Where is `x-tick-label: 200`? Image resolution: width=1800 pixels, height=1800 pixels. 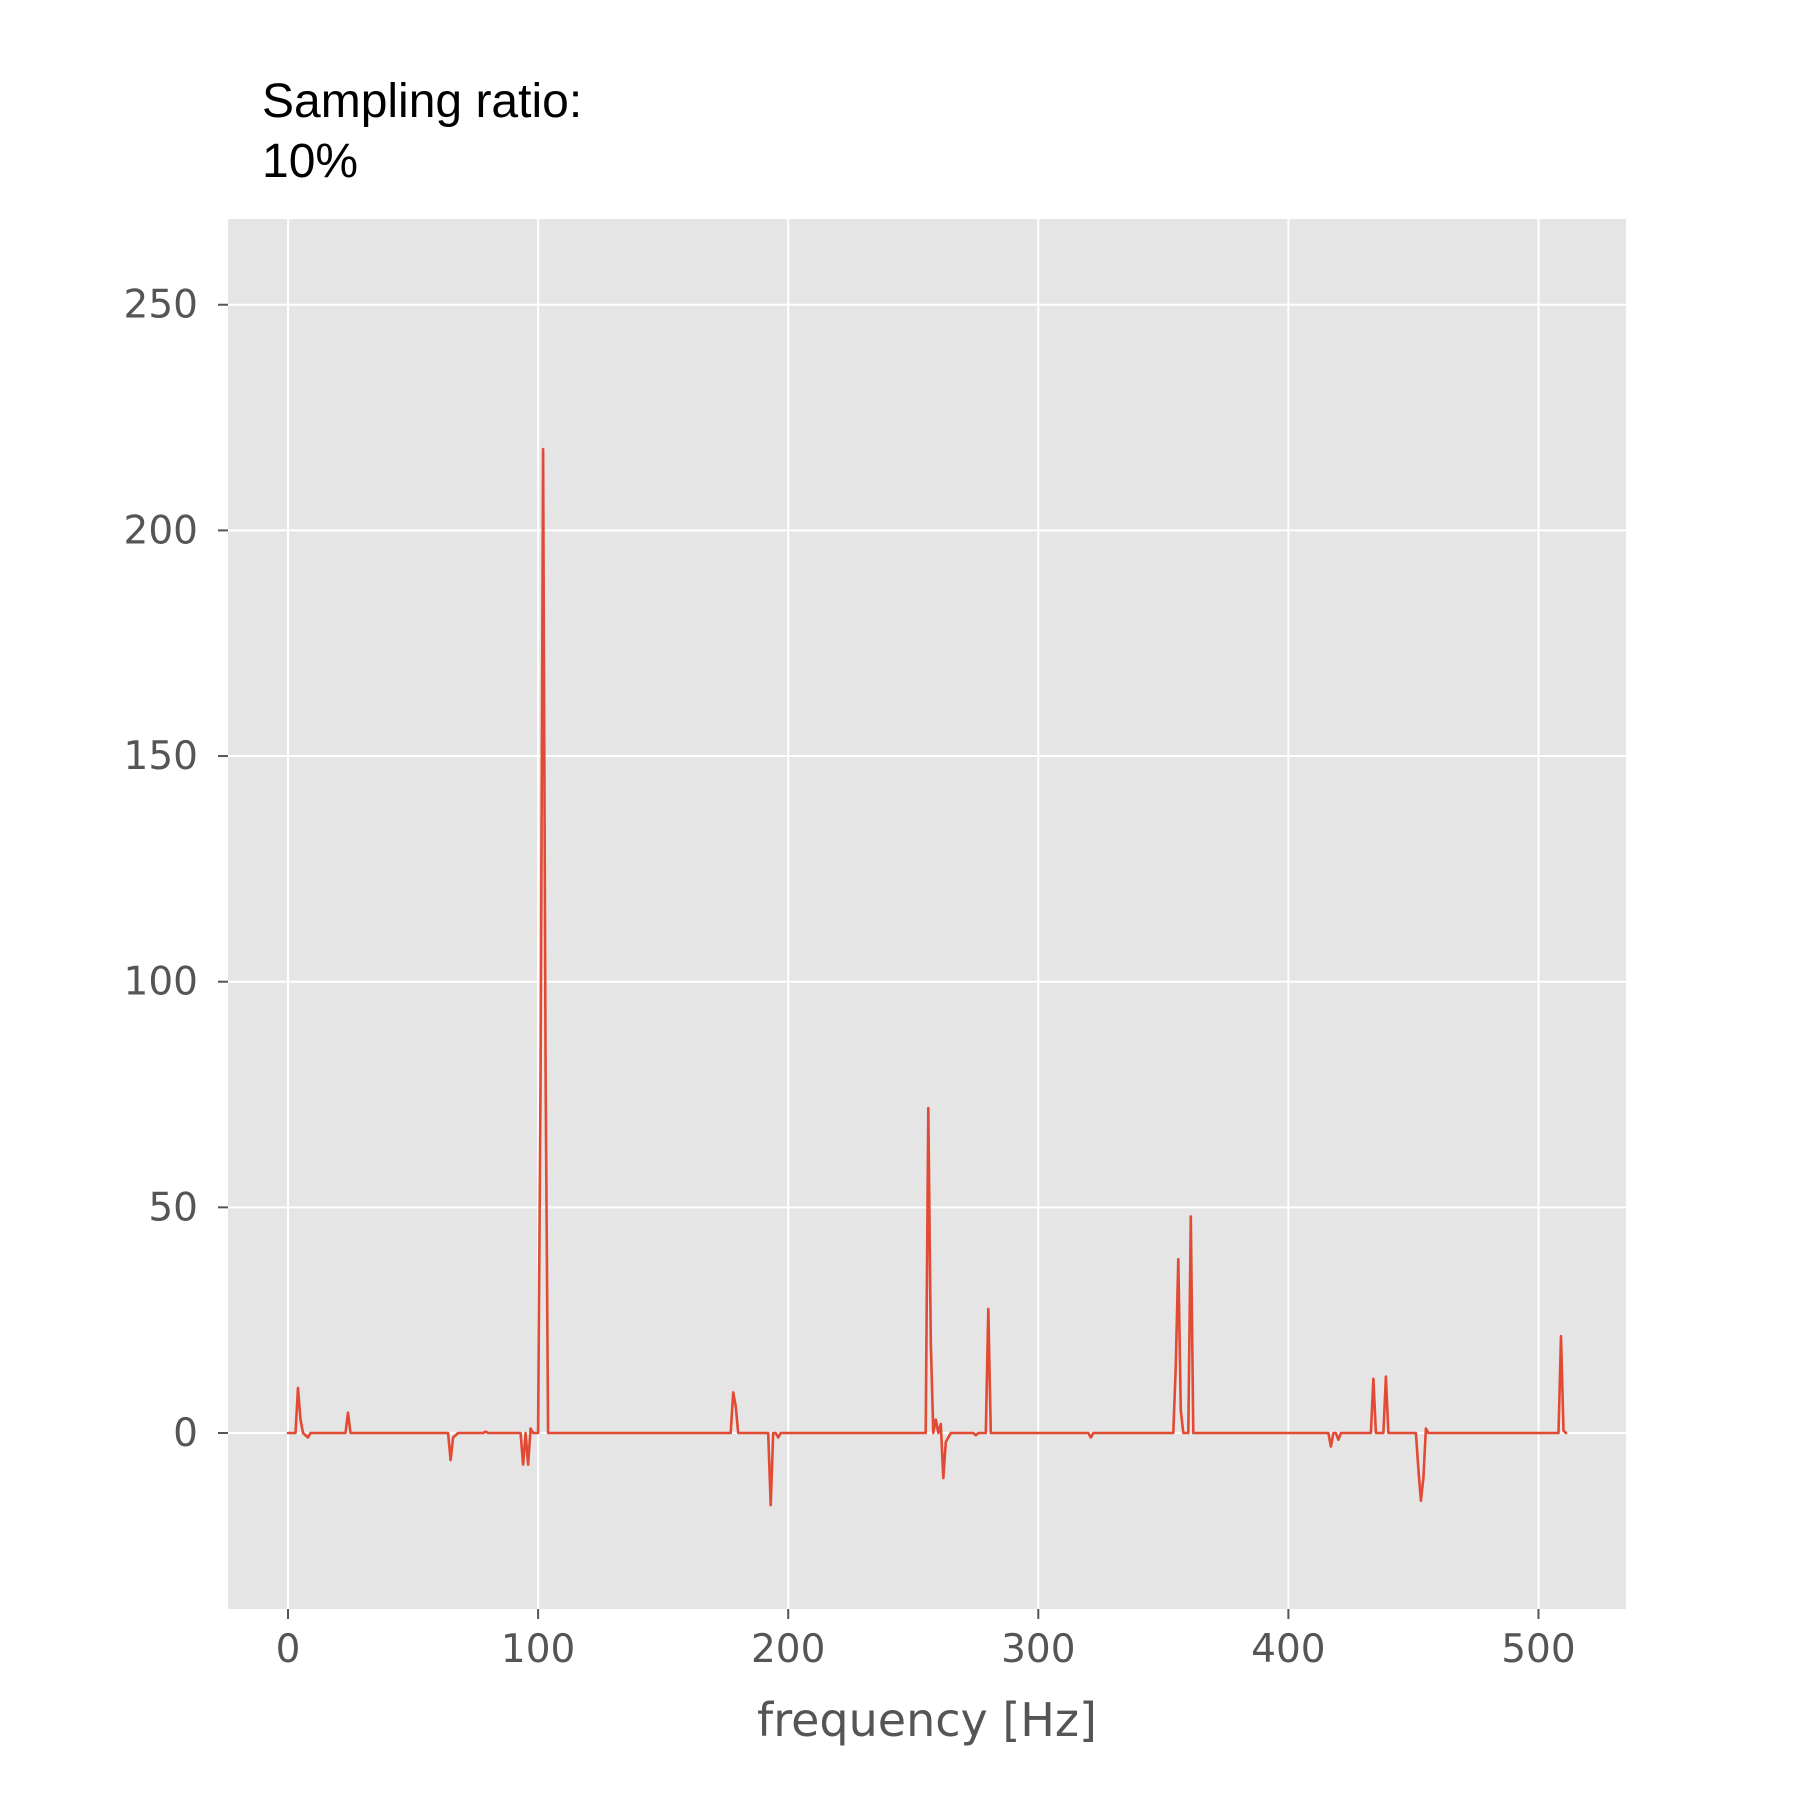
x-tick-label: 200 is located at coordinates (788, 1649).